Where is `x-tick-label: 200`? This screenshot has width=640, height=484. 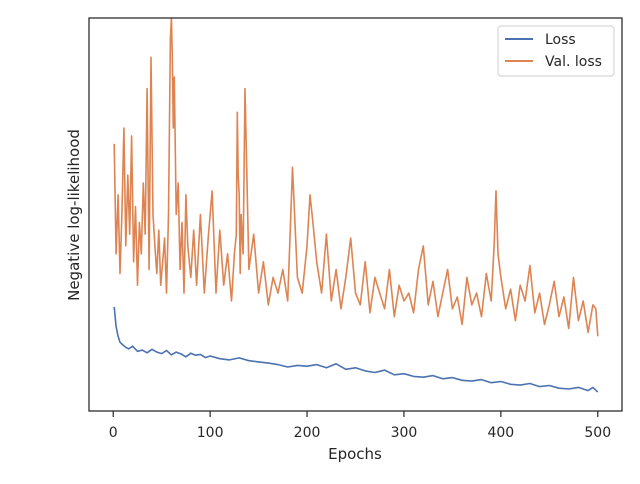
x-tick-label: 200 is located at coordinates (307, 433).